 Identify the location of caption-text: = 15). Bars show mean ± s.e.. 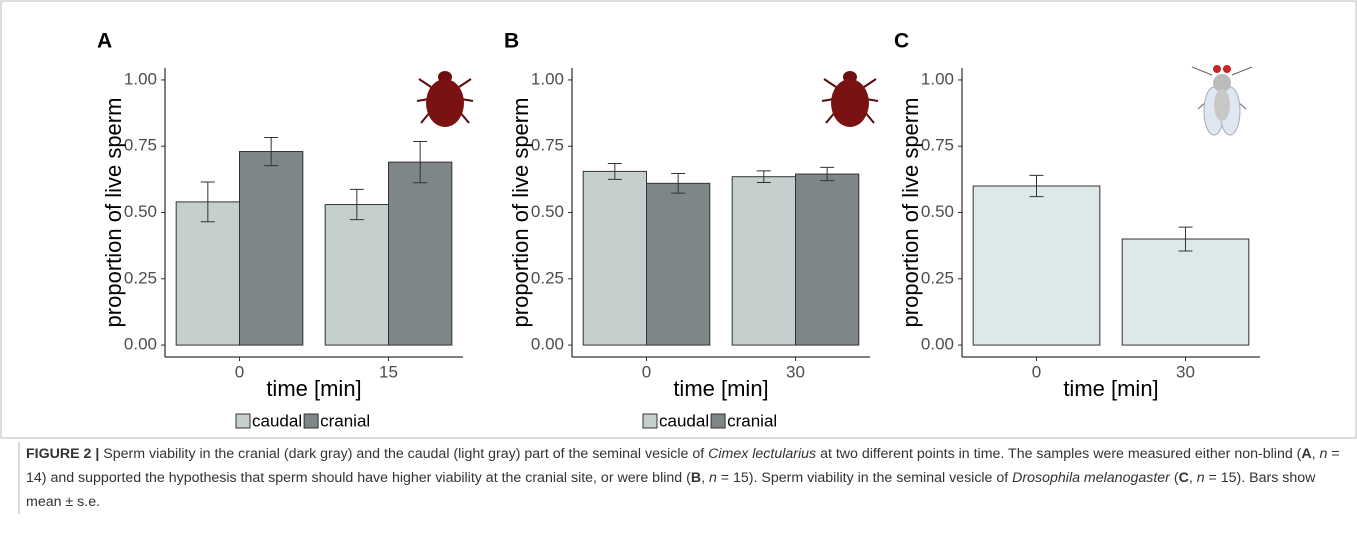
(671, 490).